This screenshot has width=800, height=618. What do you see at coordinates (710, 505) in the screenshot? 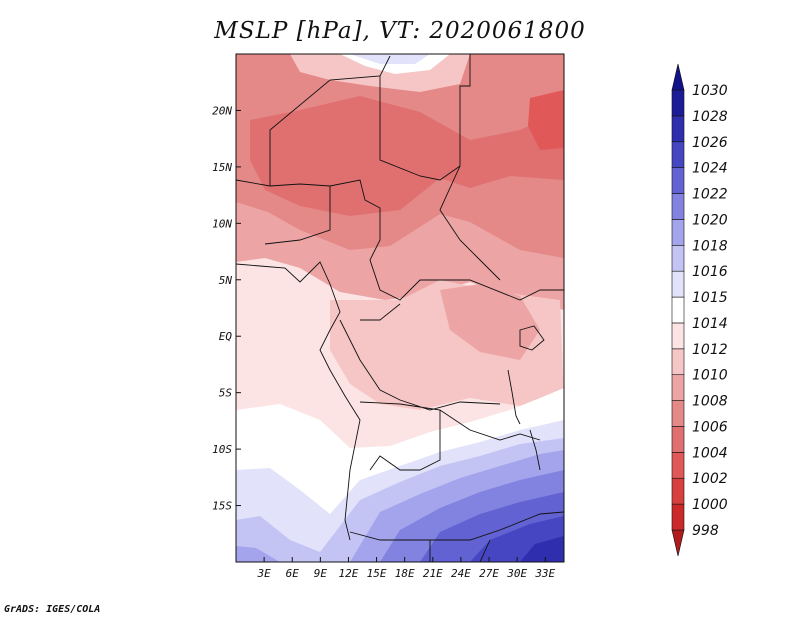
I see `colorbar-label: 1000` at bounding box center [710, 505].